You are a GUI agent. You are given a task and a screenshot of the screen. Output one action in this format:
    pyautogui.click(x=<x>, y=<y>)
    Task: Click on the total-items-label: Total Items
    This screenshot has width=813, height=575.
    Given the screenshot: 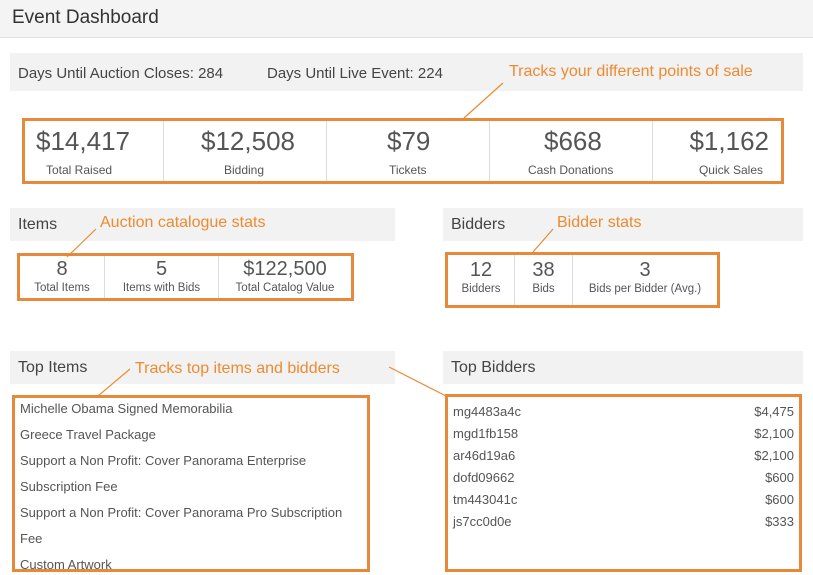 What is the action you would take?
    pyautogui.click(x=62, y=288)
    